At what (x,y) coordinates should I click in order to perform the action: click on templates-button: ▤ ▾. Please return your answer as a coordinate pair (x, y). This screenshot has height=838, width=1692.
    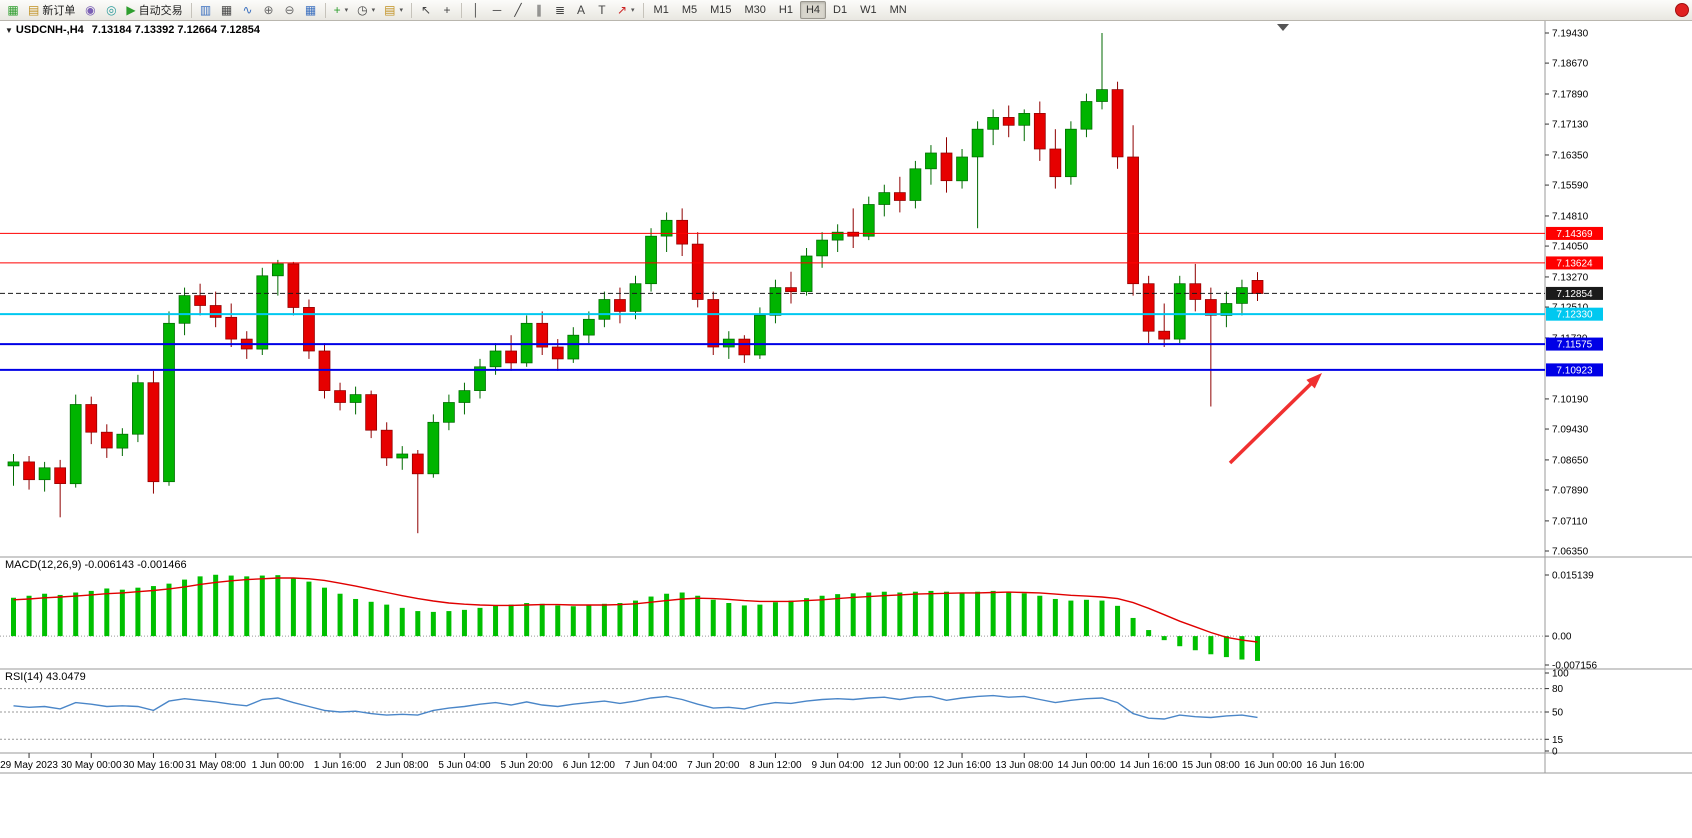
    Looking at the image, I should click on (393, 10).